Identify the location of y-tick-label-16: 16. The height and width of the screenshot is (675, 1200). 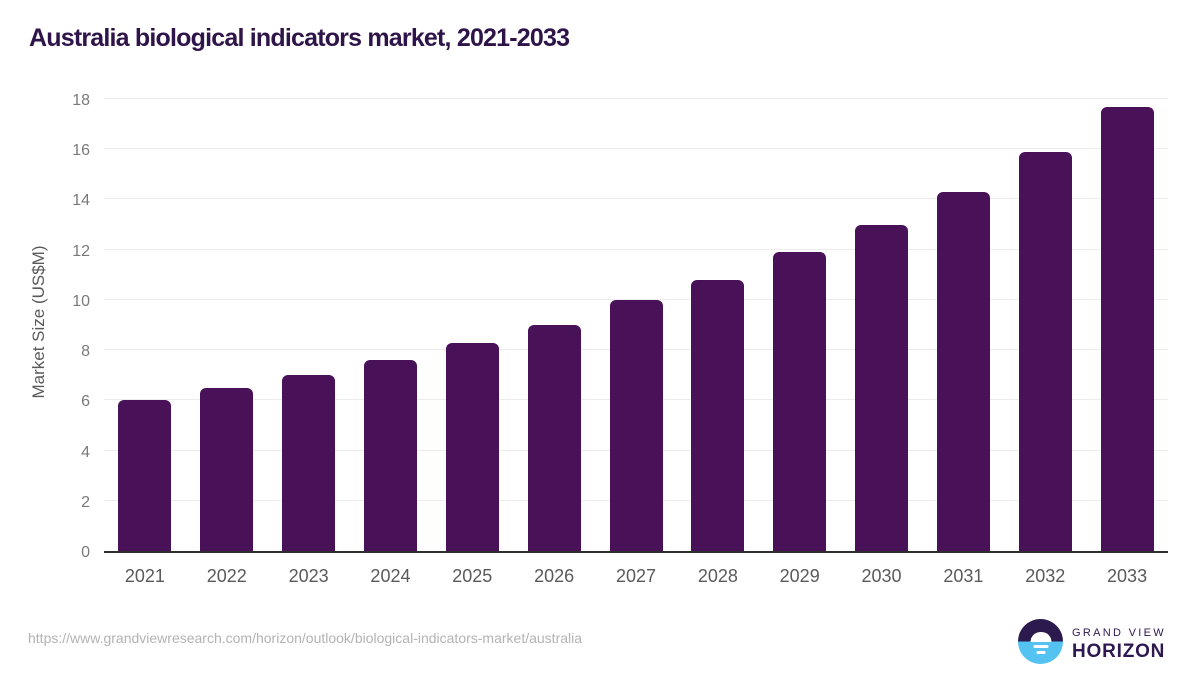
(81, 151).